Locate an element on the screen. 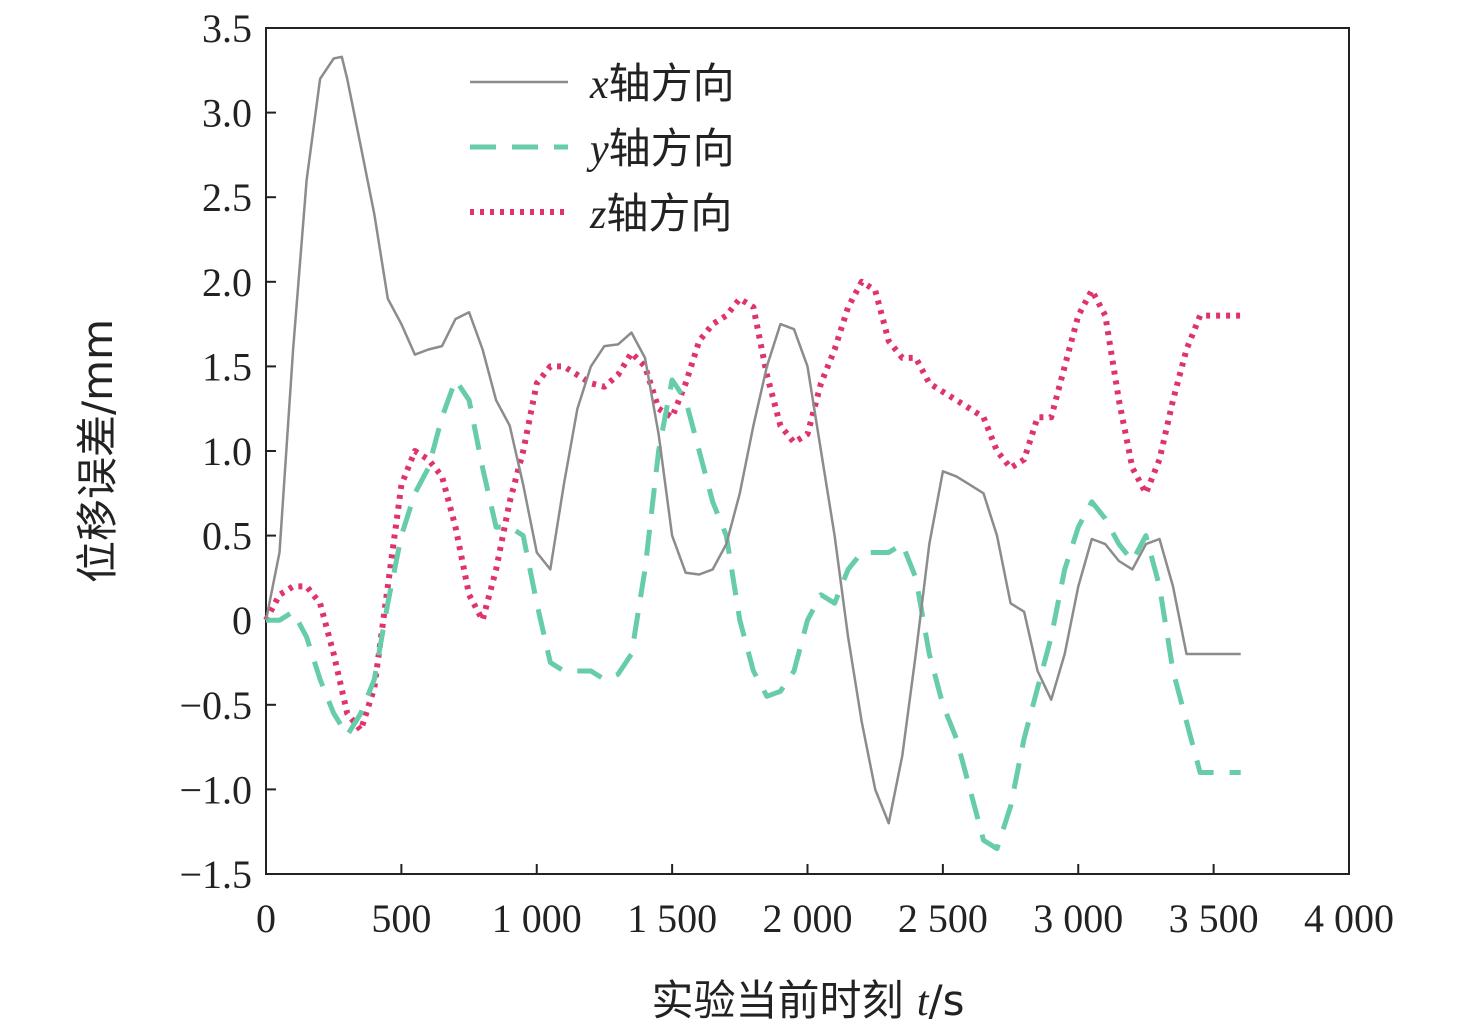 This screenshot has width=1476, height=1035. x-axis: 0 500 1 000 1 500 2 000 2 500 3 000 3 500 4 000 is located at coordinates (825, 902).